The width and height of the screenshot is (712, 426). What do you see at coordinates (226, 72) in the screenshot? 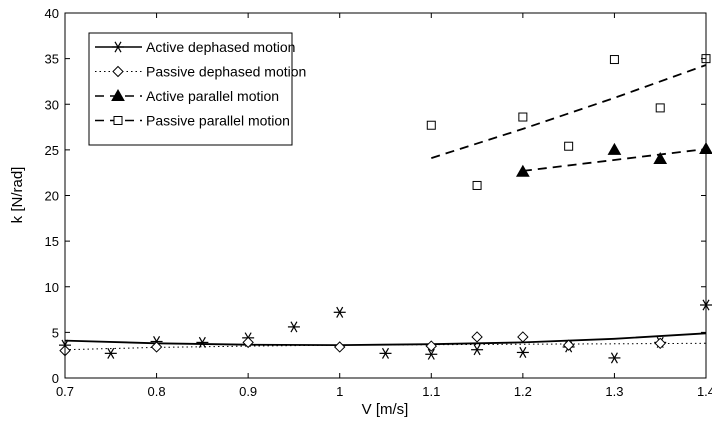
I see `legend-label: Passive dephased motion` at bounding box center [226, 72].